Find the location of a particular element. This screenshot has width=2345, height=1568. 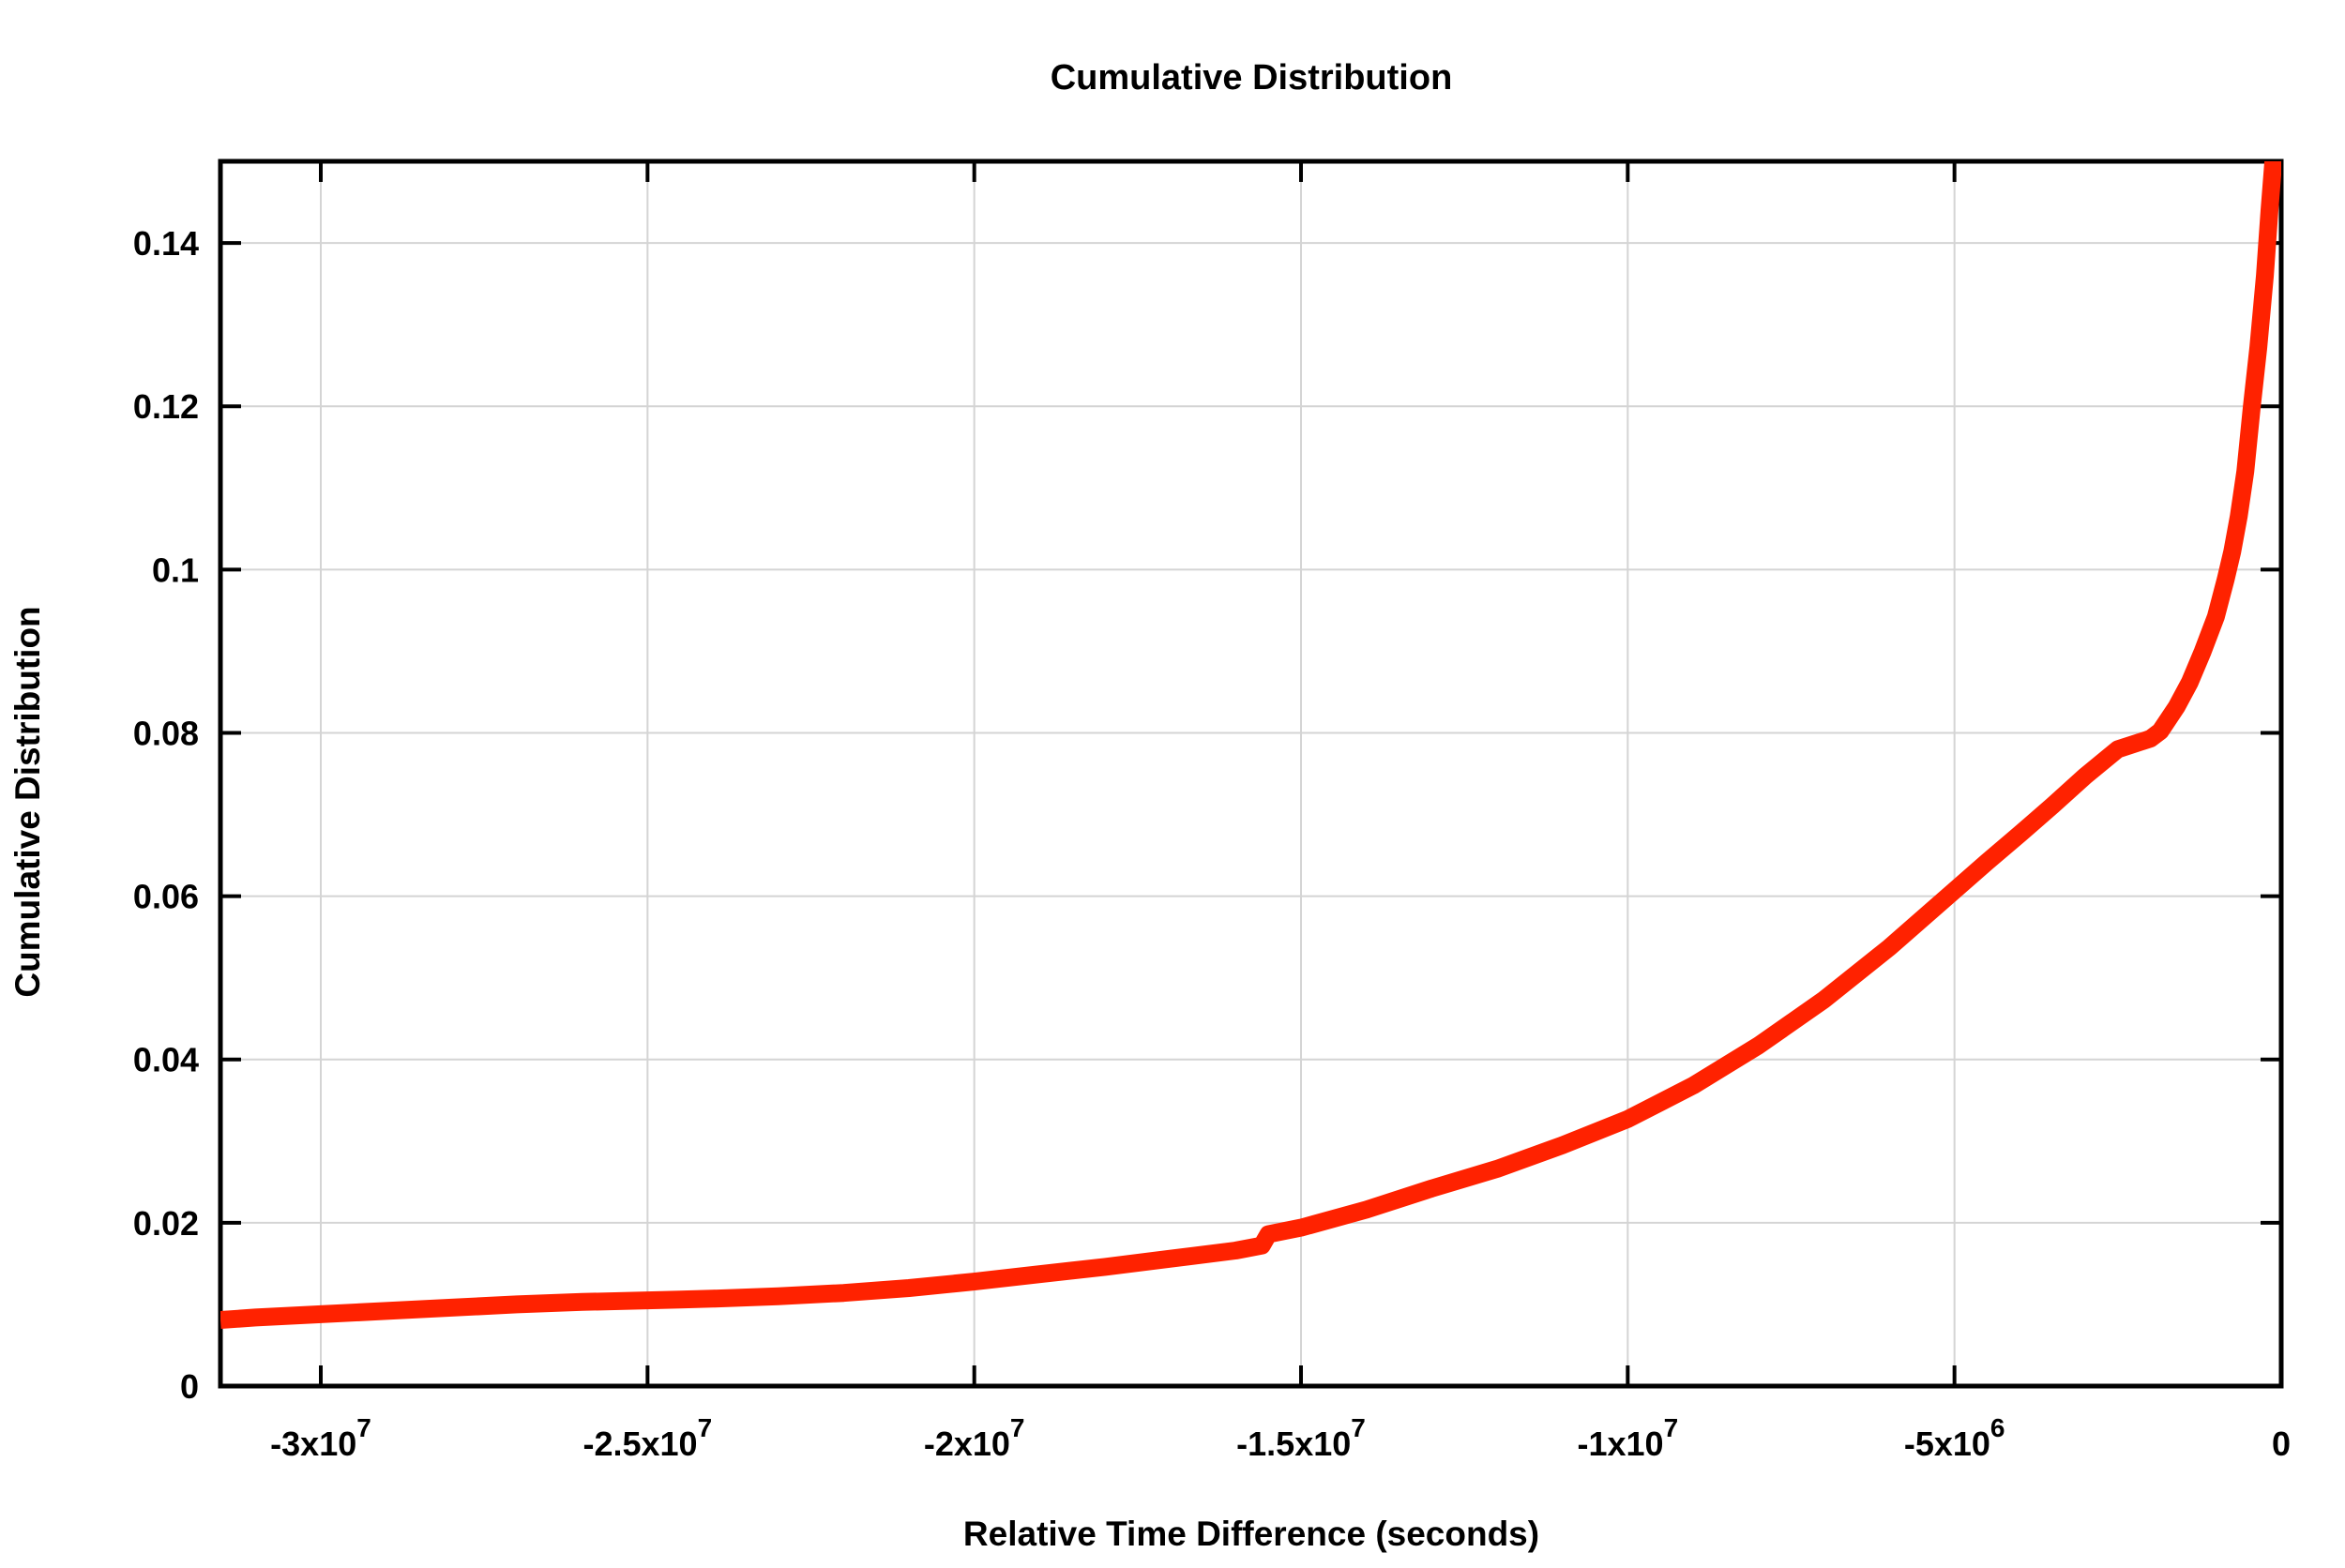

x-tick-label: -1x10⁷ is located at coordinates (1628, 1438).